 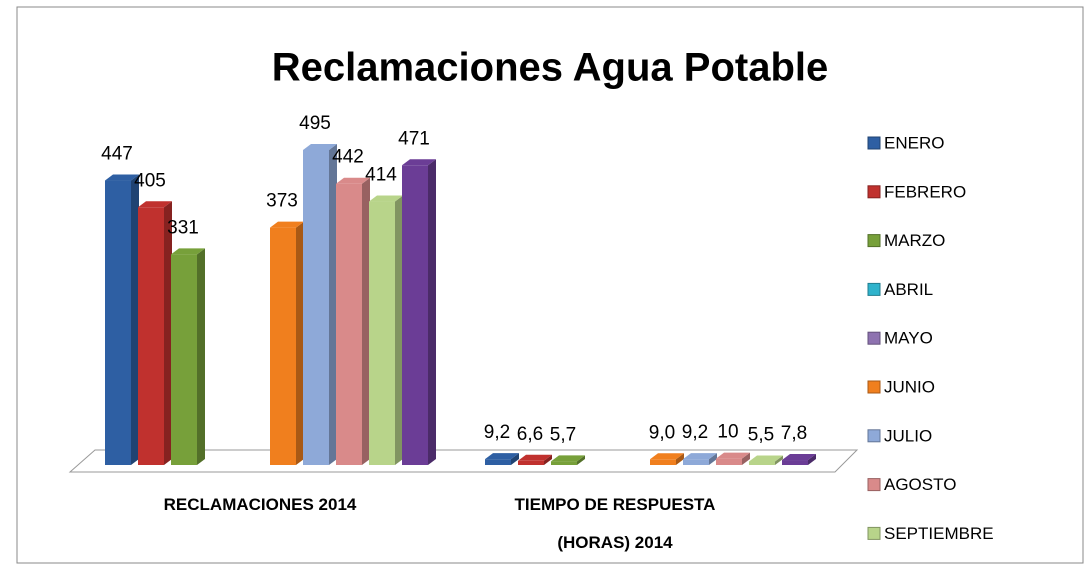 I want to click on data-label: 414, so click(x=381, y=175).